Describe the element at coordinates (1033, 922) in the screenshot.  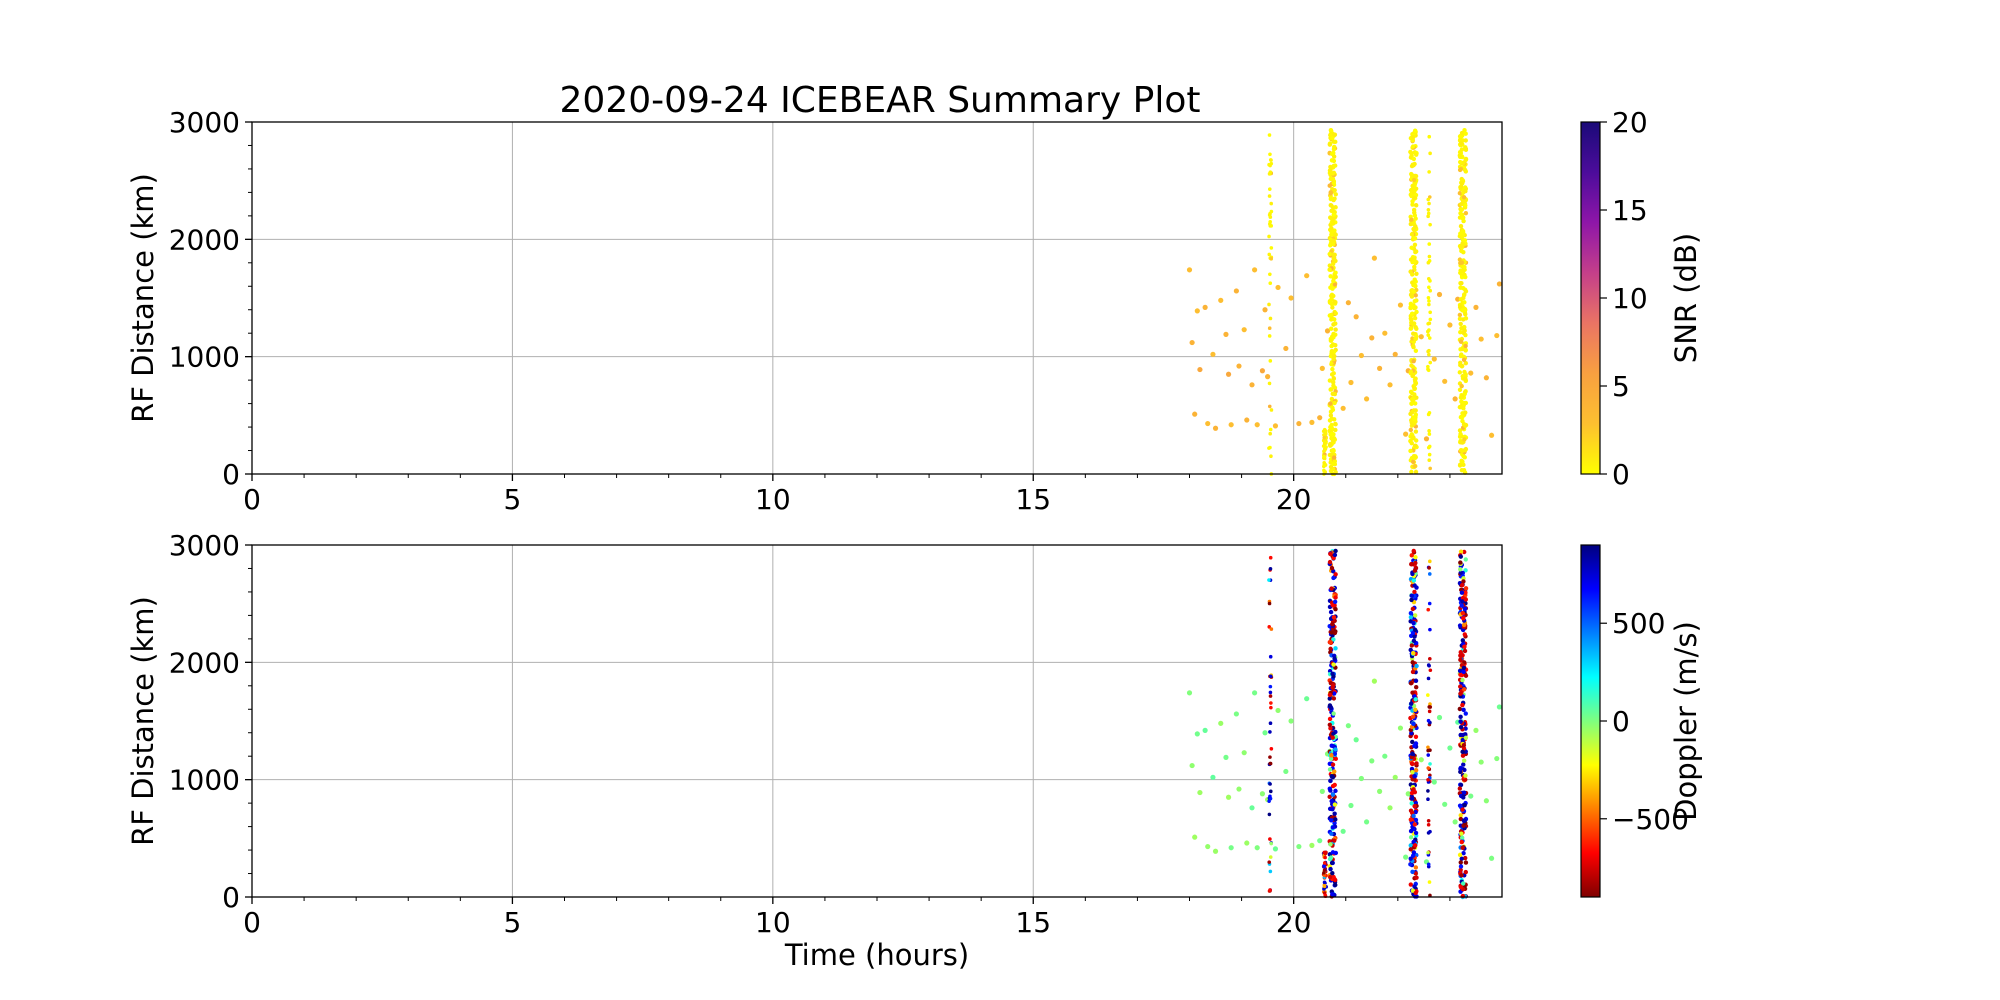
I see `x-tick-label: 15` at that location.